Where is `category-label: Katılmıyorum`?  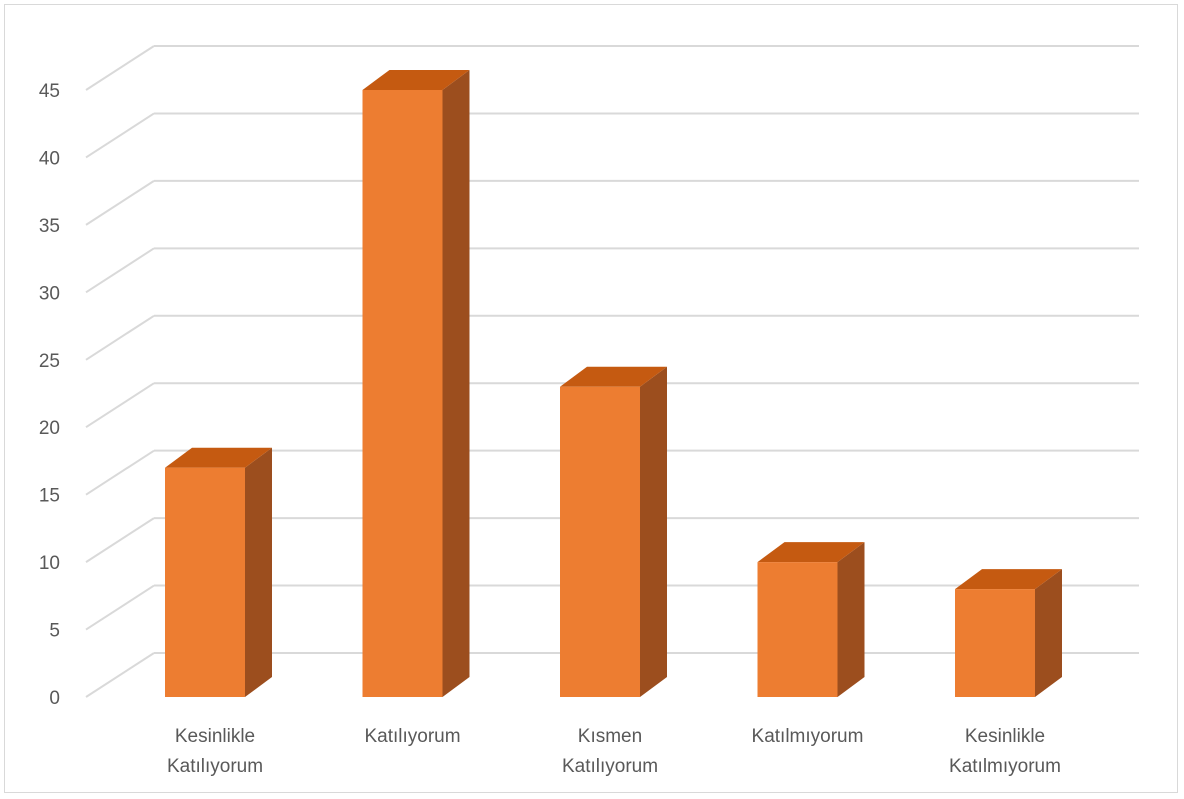
category-label: Katılmıyorum is located at coordinates (808, 736).